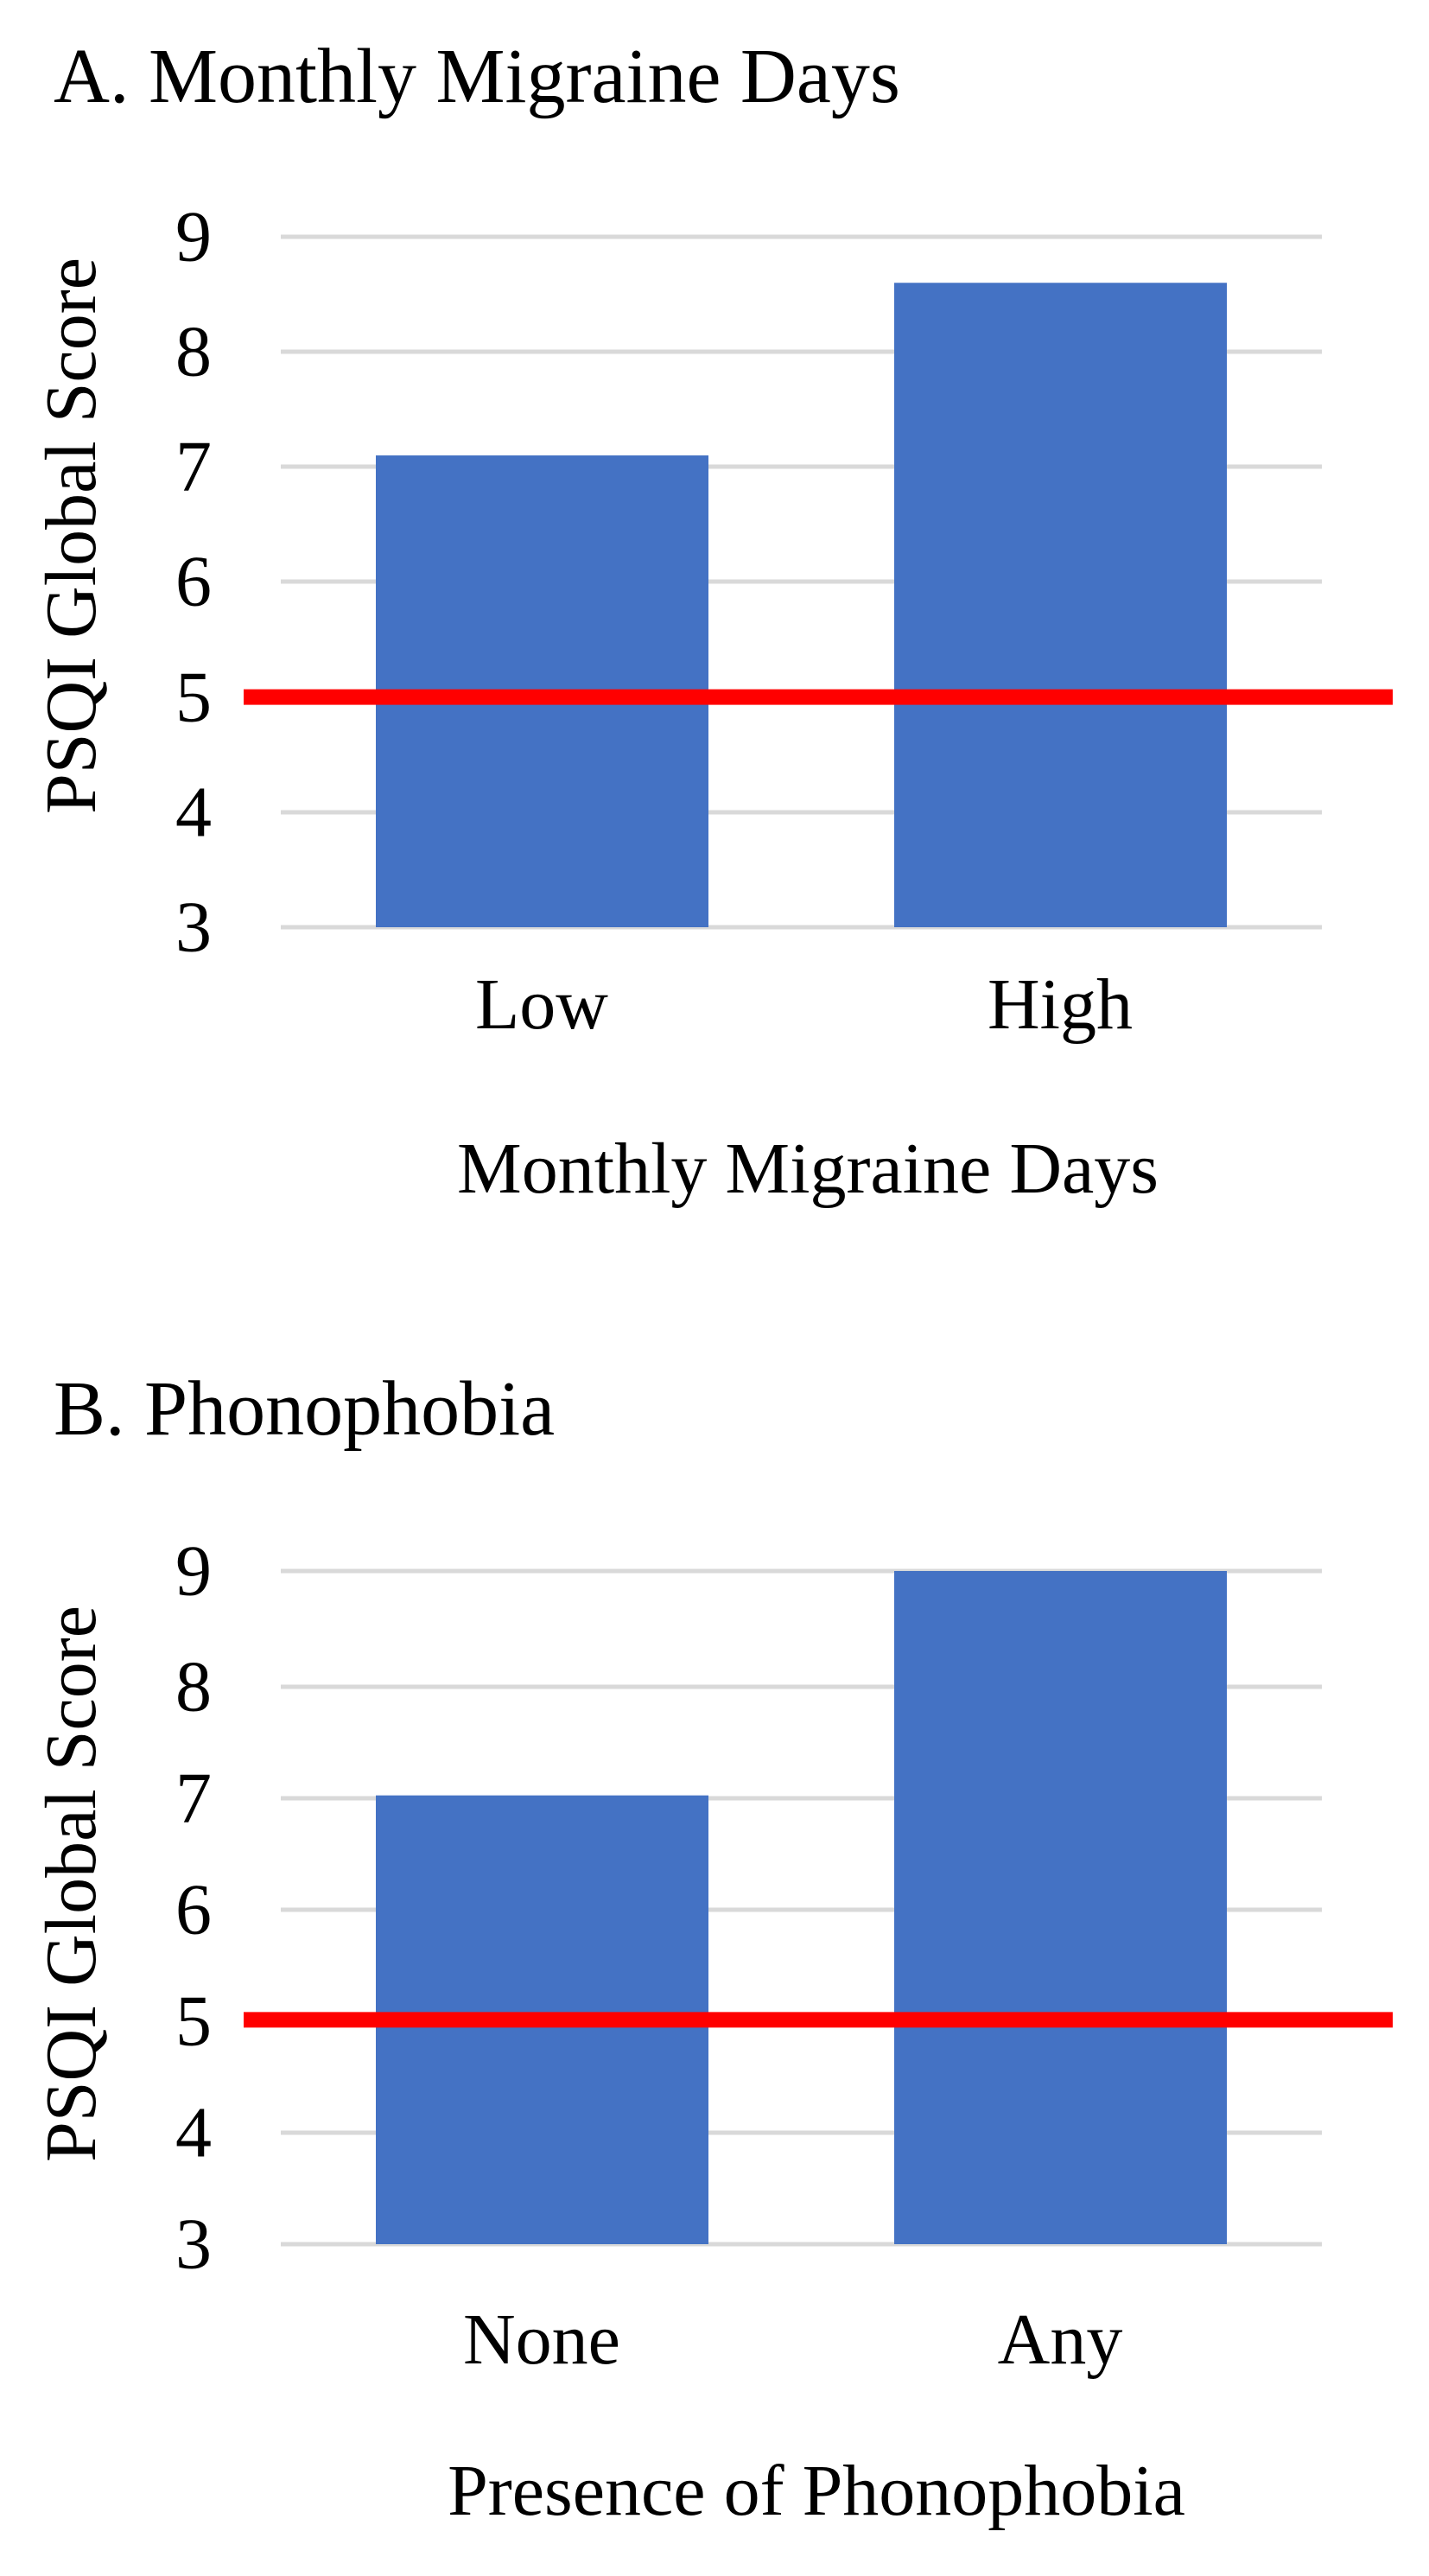  I want to click on panel-a-xtick-high: High, so click(1060, 1004).